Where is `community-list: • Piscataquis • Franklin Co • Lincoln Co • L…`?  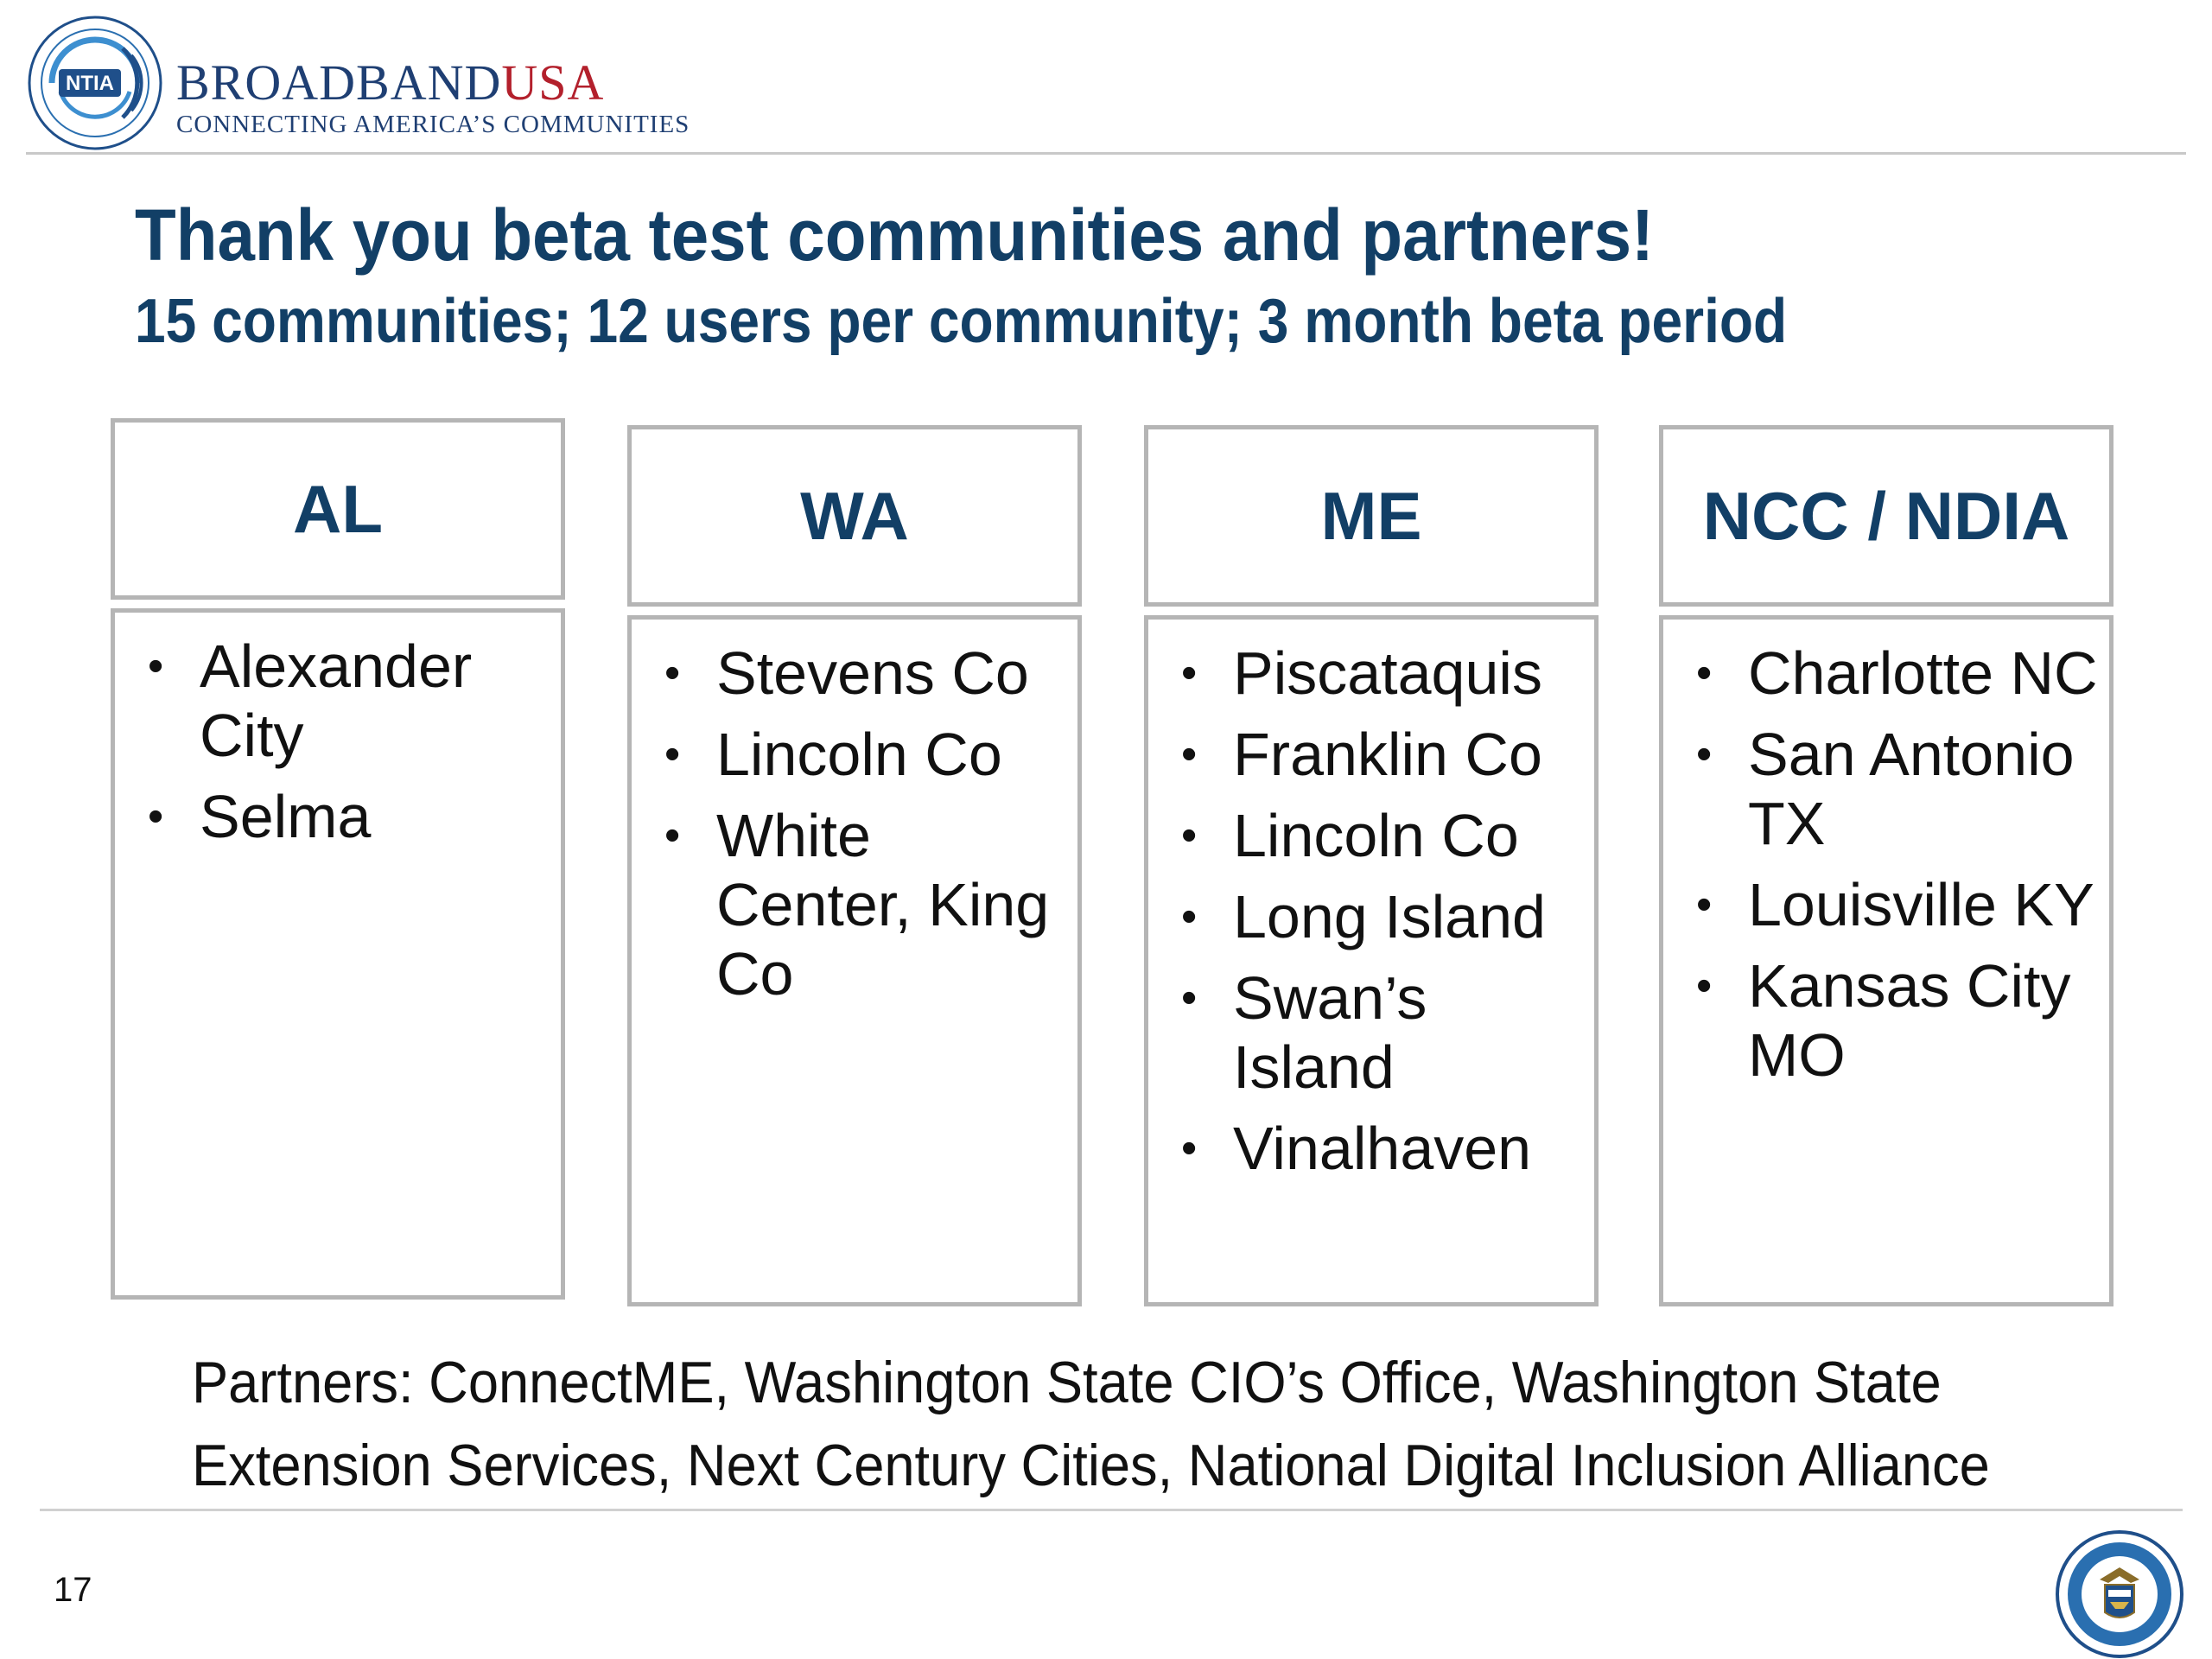 community-list: • Piscataquis • Franklin Co • Lincoln Co • L… is located at coordinates (1371, 911).